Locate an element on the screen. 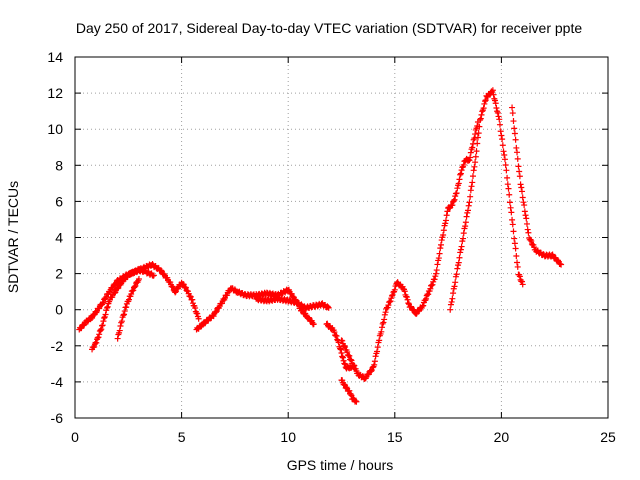  x-tick-label: 10 is located at coordinates (288, 437).